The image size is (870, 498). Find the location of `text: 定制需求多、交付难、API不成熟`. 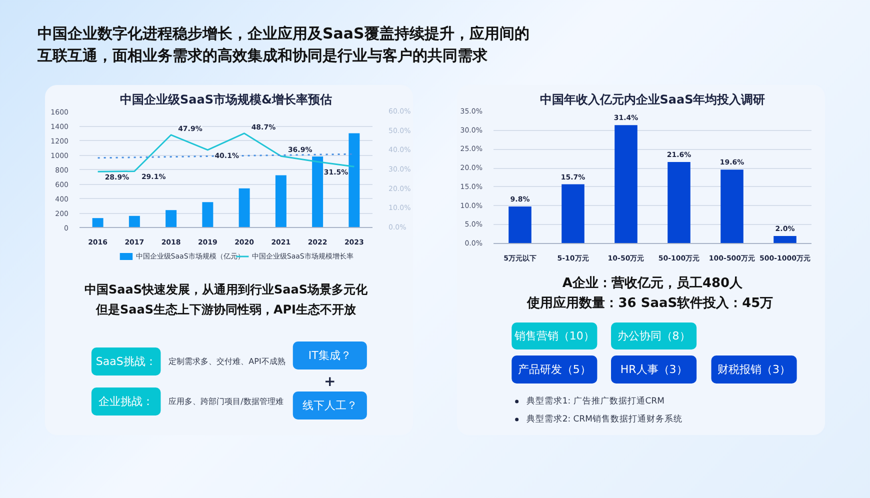

text: 定制需求多、交付难、API不成熟 is located at coordinates (227, 361).